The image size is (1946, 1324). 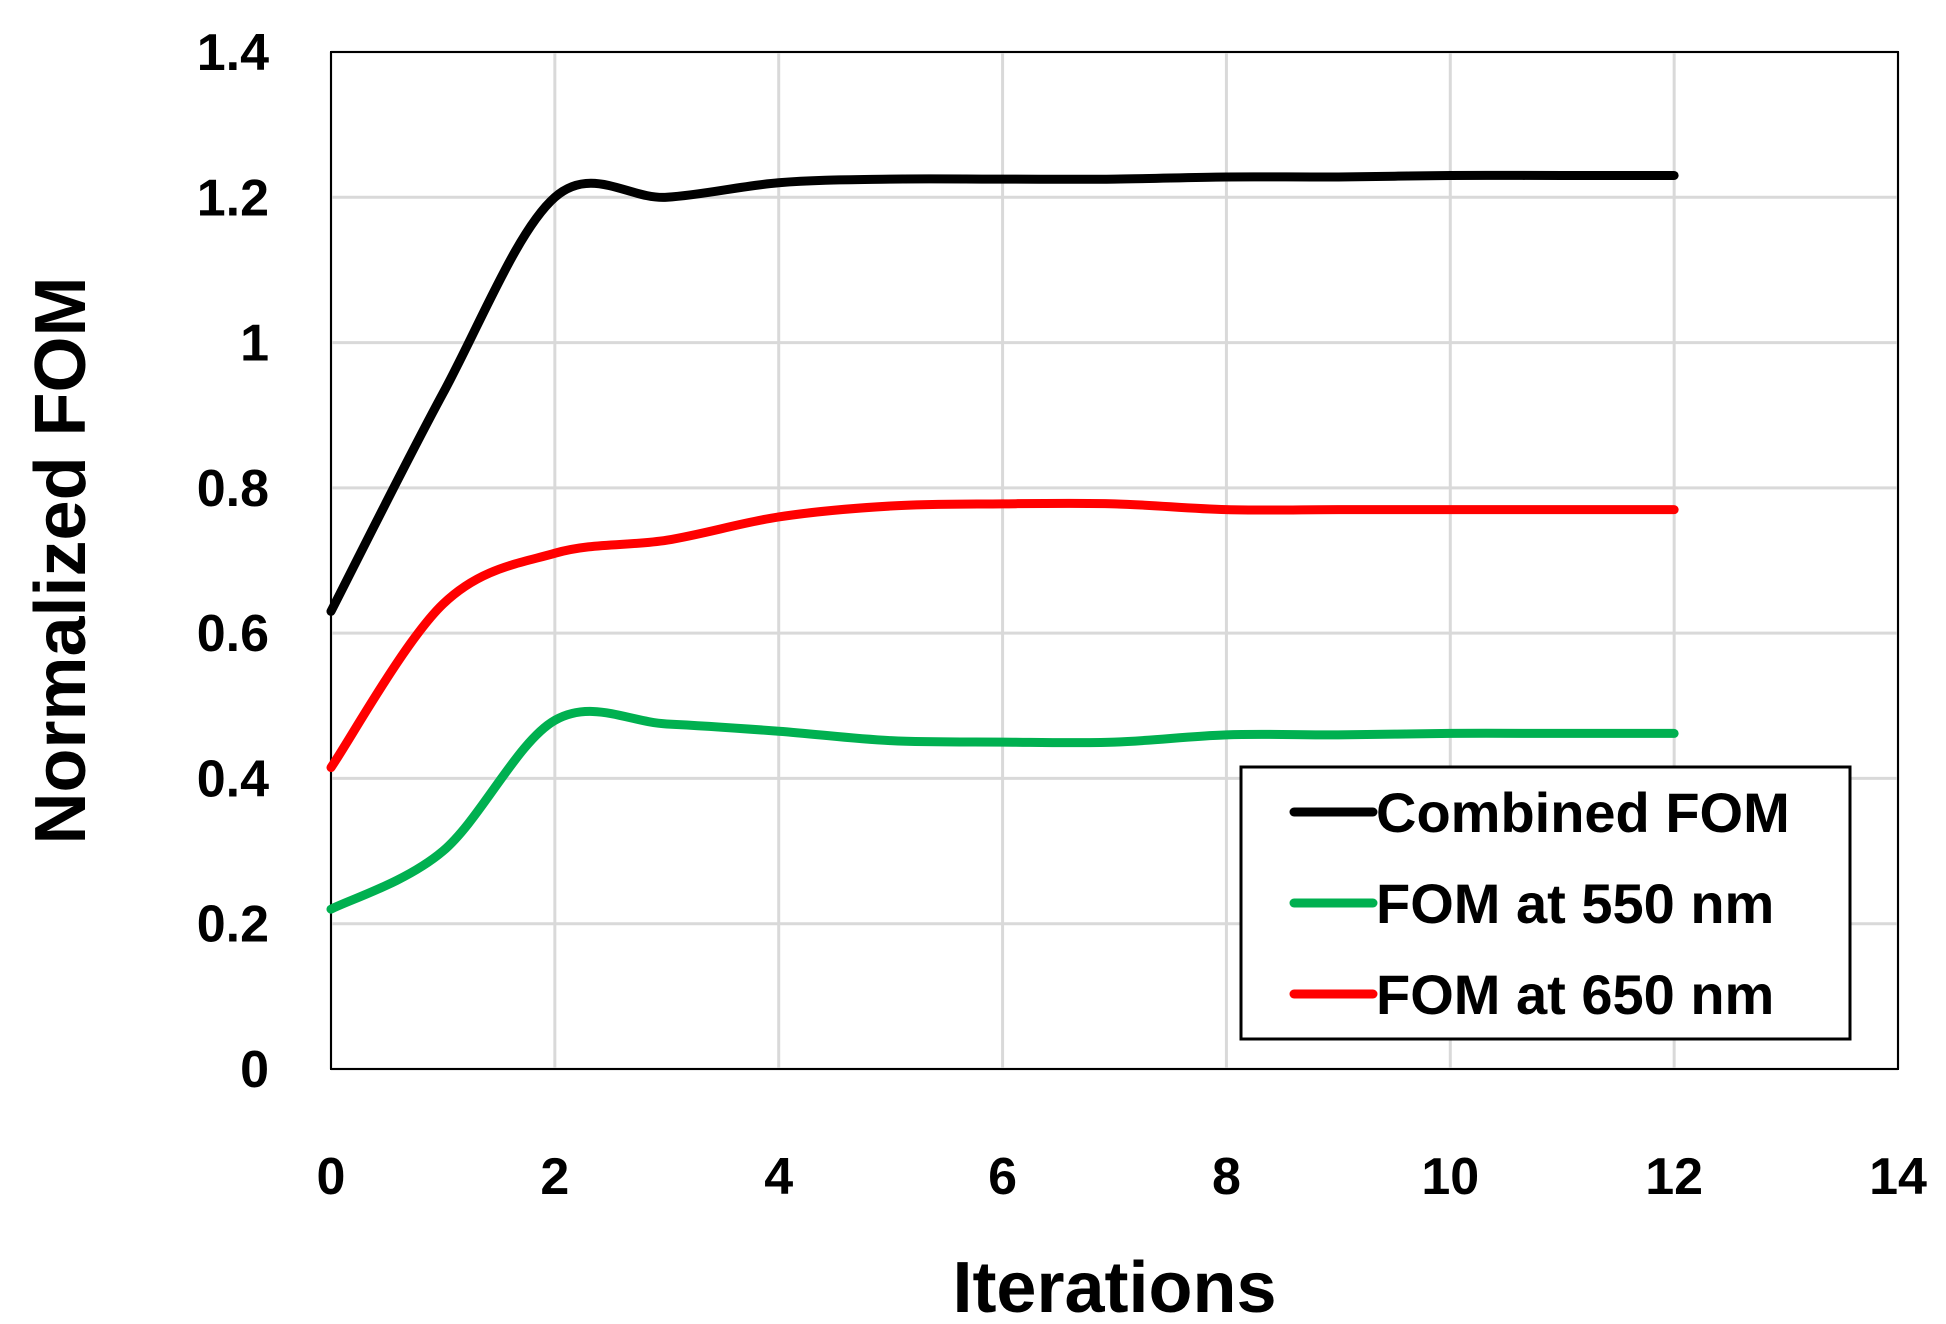 I want to click on x-tick-label: 12, so click(x=1674, y=1177).